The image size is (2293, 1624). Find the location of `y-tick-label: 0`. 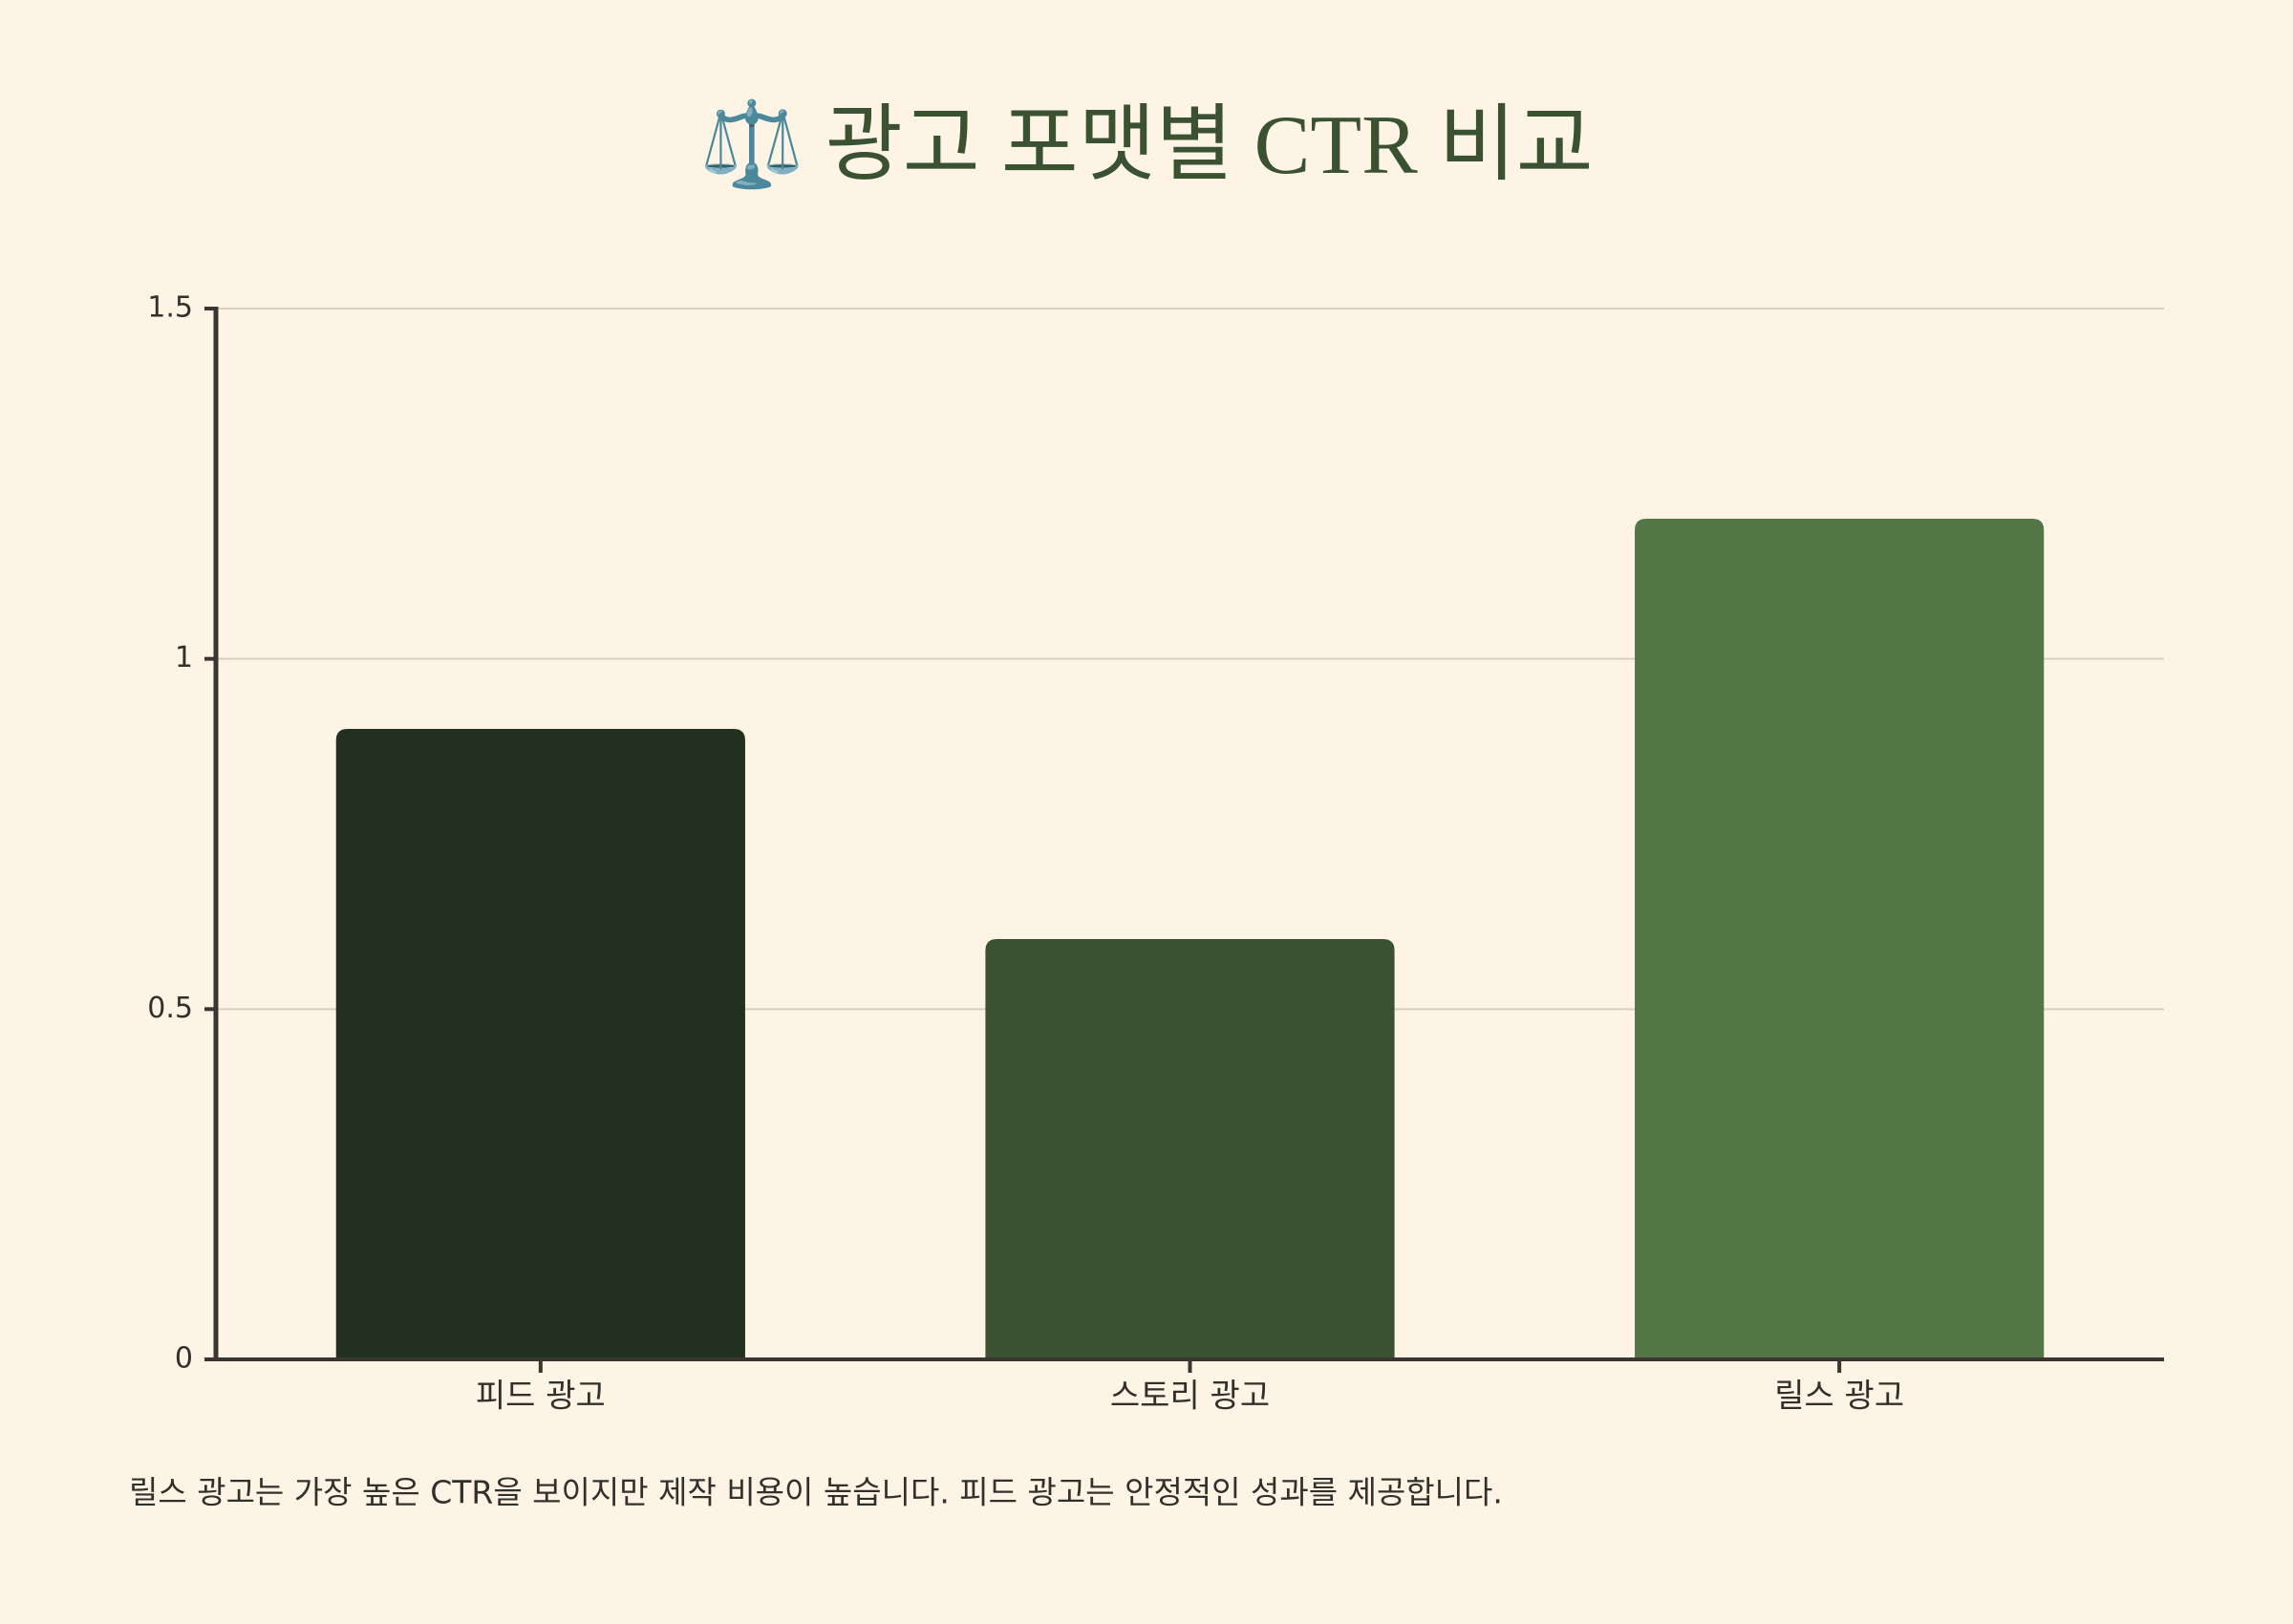

y-tick-label: 0 is located at coordinates (184, 1359).